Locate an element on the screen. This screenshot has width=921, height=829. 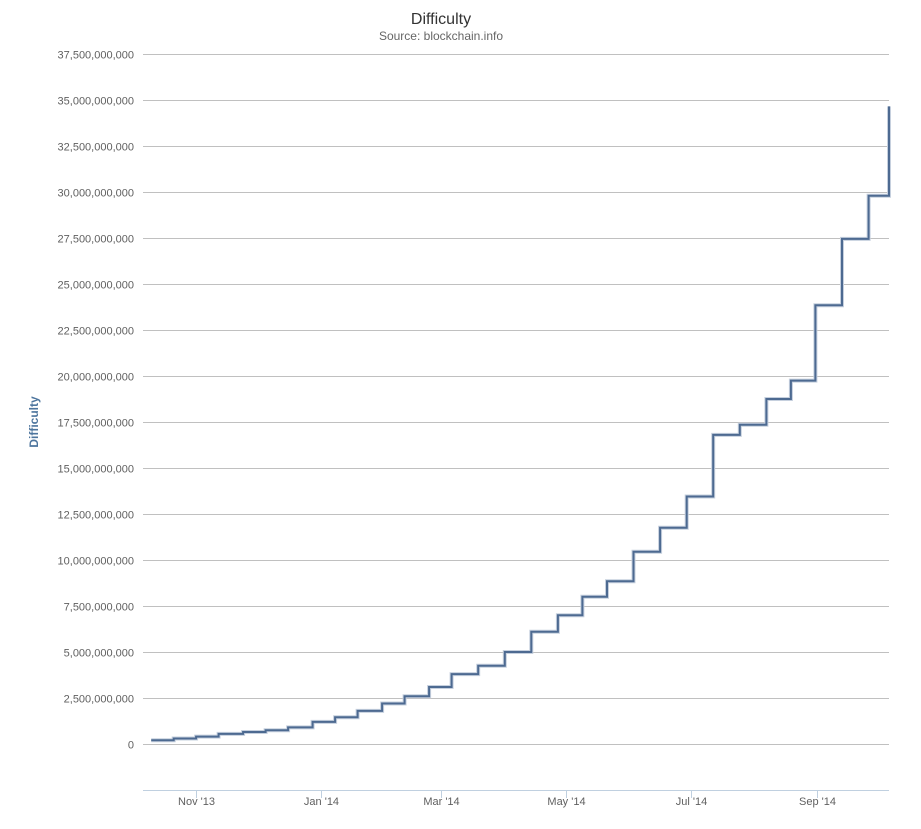
x-tick-label: Jan '14 is located at coordinates (321, 802).